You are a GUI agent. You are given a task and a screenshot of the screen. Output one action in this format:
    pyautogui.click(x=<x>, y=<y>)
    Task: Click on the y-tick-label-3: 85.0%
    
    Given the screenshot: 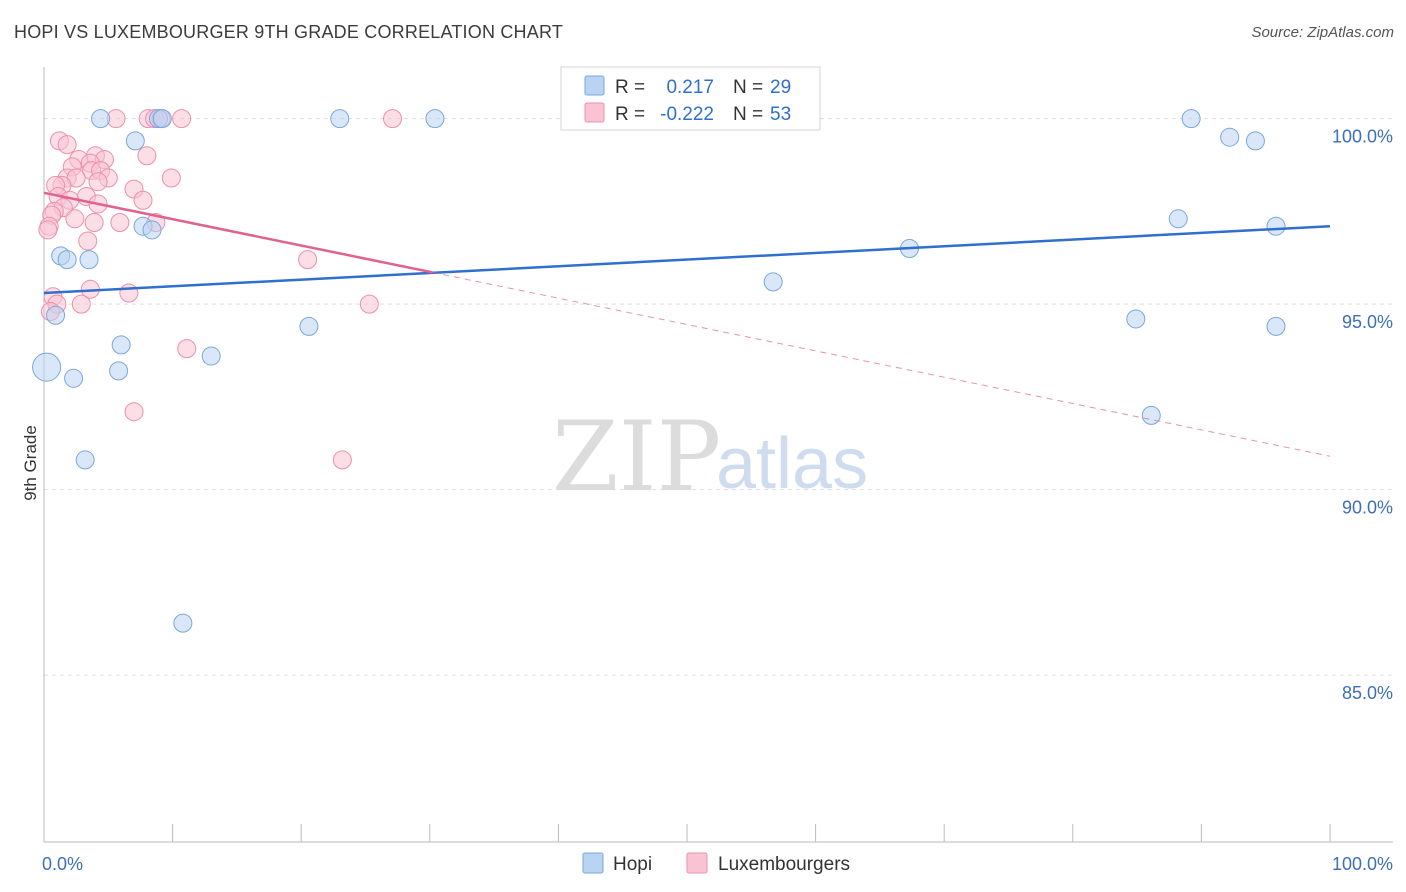 What is the action you would take?
    pyautogui.click(x=1367, y=693)
    